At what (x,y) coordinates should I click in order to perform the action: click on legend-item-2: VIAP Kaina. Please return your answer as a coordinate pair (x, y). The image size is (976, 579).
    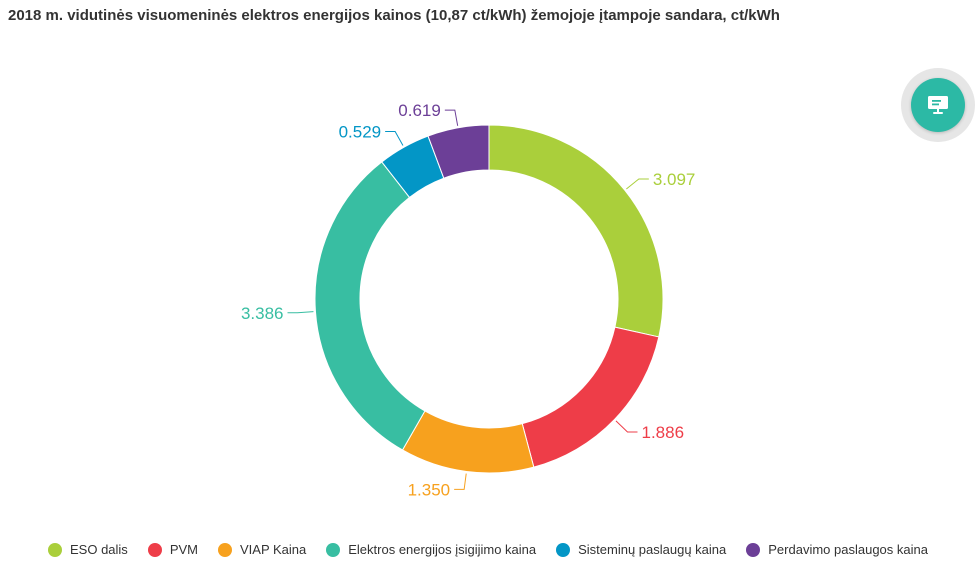
    Looking at the image, I should click on (262, 549).